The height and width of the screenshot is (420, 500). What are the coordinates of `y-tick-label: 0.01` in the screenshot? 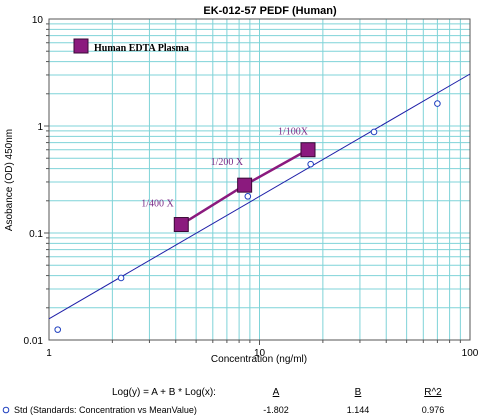 It's located at (34, 341).